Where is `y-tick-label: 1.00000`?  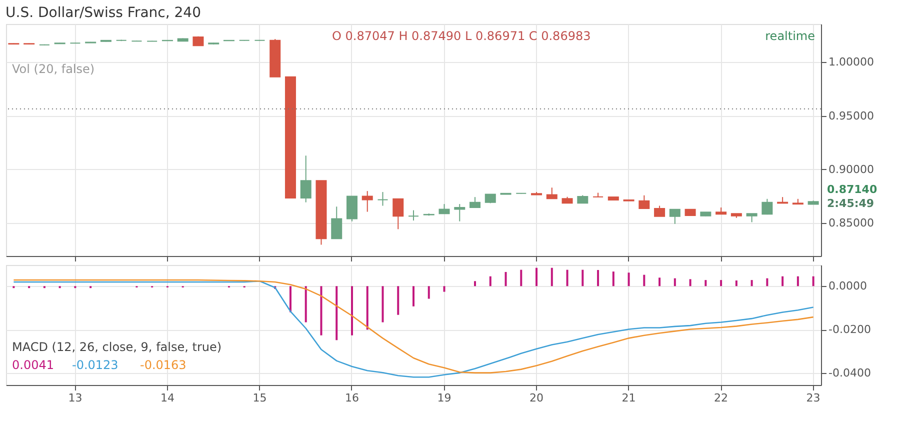
y-tick-label: 1.00000 is located at coordinates (851, 62).